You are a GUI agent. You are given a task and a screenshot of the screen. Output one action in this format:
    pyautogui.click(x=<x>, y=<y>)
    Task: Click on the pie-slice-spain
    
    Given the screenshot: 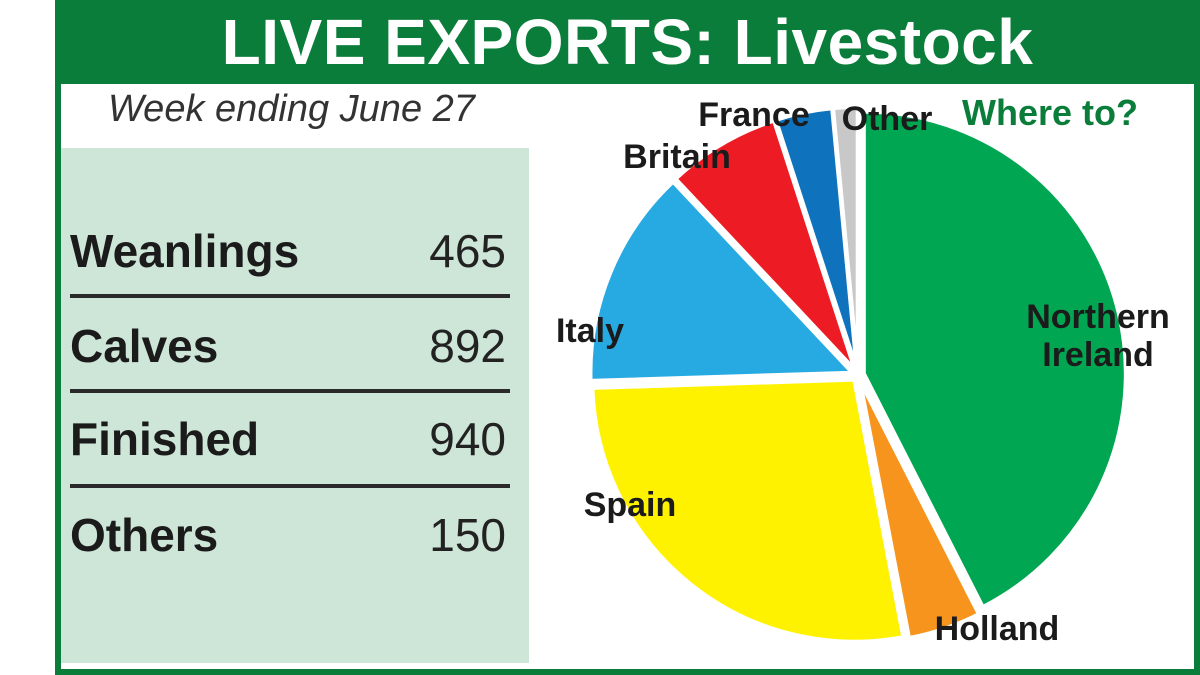 What is the action you would take?
    pyautogui.click(x=748, y=510)
    